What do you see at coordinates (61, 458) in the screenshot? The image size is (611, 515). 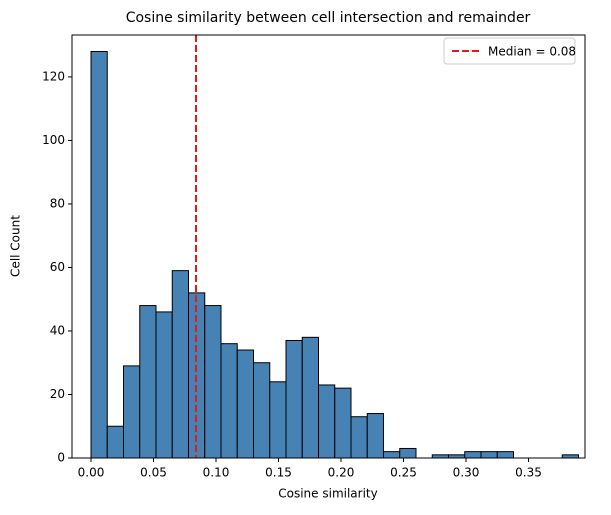 I see `y-tick-label: 0` at bounding box center [61, 458].